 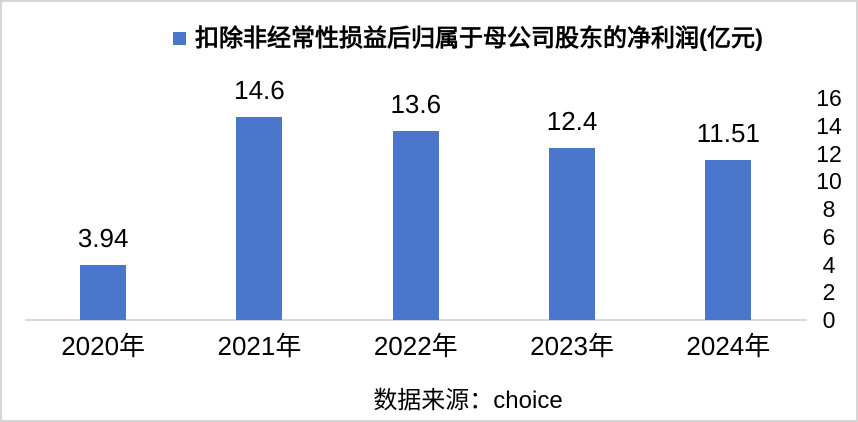 I want to click on x-axis-label: 2020年, so click(x=103, y=346).